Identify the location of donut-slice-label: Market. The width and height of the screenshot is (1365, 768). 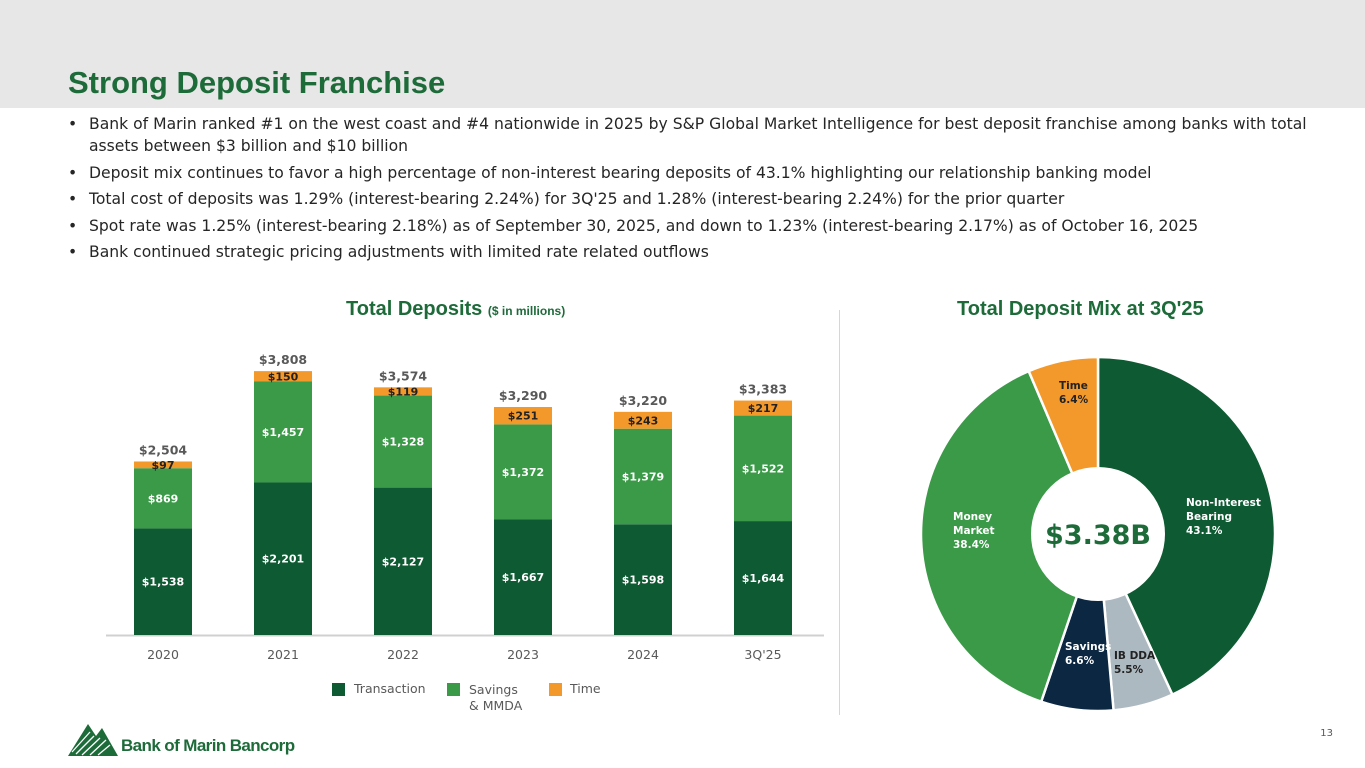
(974, 531).